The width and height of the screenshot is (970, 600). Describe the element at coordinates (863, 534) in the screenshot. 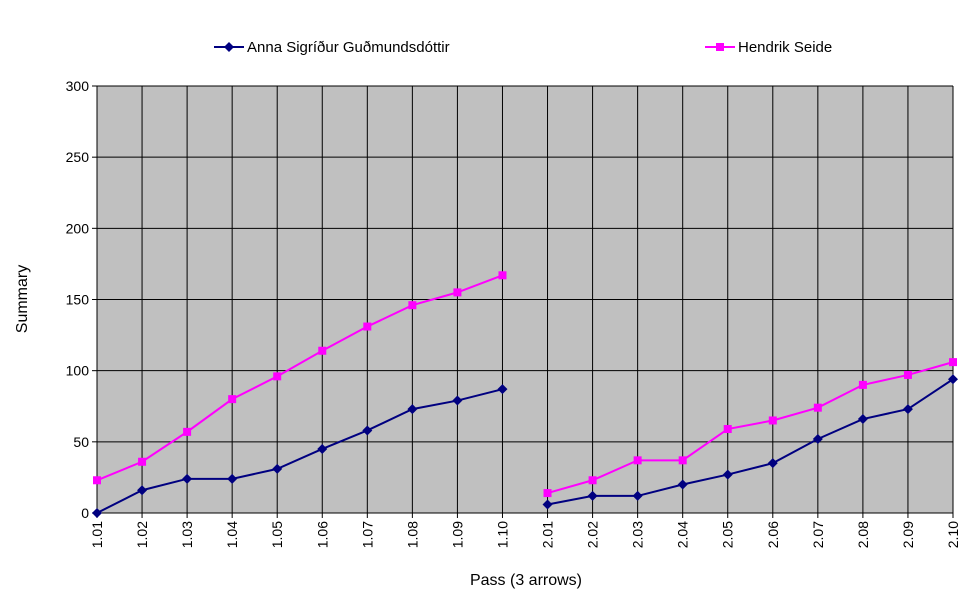

I see `x-tick-label: 2.08` at that location.